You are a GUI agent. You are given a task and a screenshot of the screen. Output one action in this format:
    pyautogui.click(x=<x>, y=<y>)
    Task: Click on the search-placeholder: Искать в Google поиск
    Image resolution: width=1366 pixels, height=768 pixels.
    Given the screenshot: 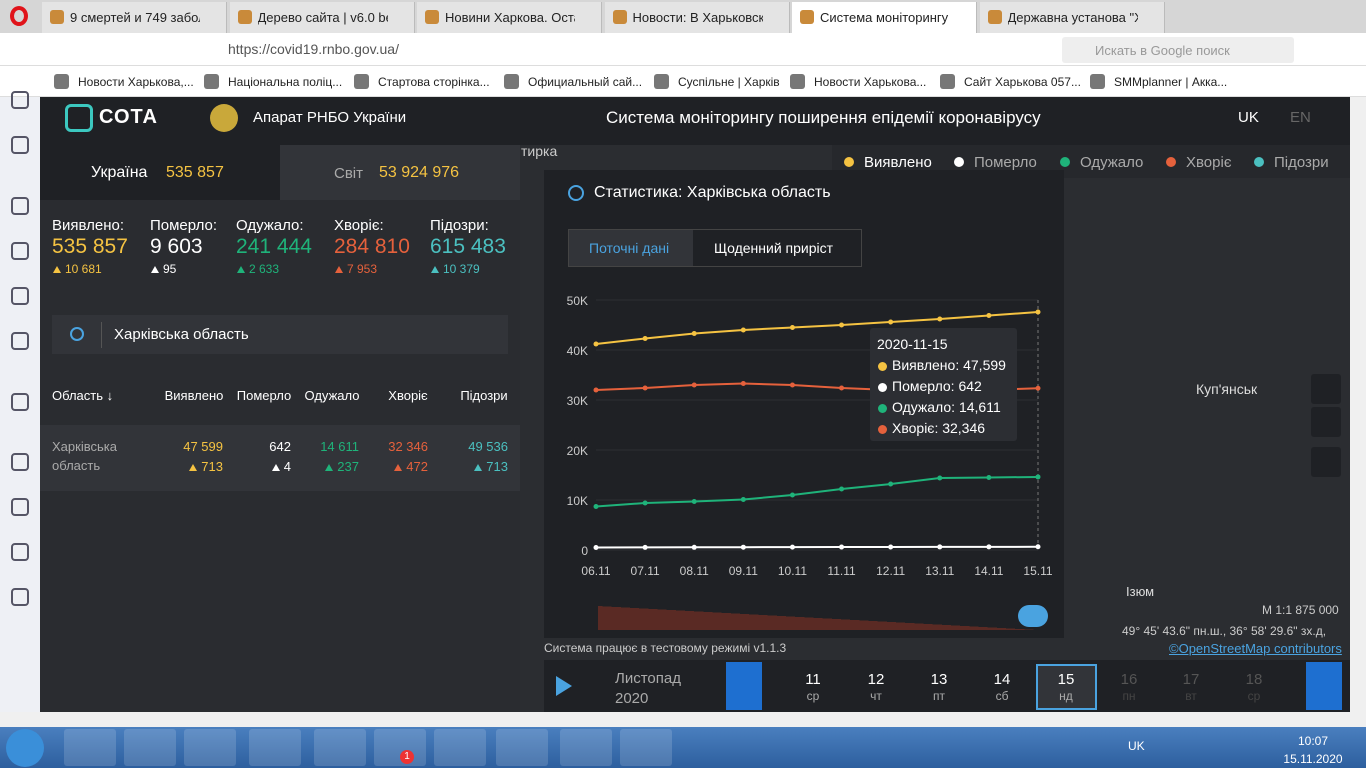 What is the action you would take?
    pyautogui.click(x=1162, y=50)
    